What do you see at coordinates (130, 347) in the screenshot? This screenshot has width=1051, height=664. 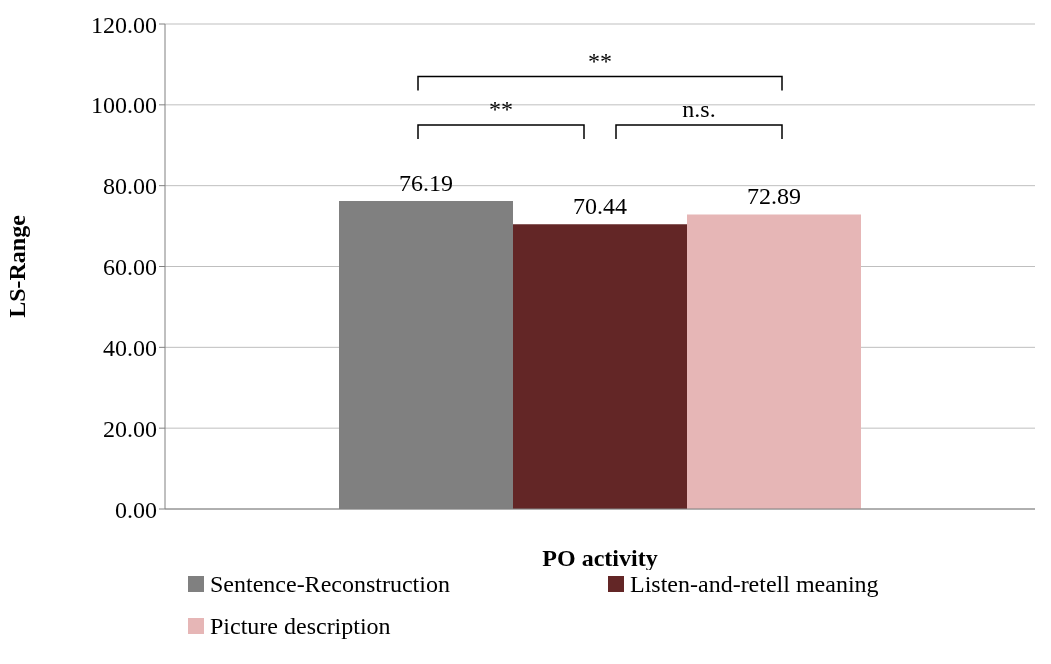 I see `y-tick-label: 40.00` at bounding box center [130, 347].